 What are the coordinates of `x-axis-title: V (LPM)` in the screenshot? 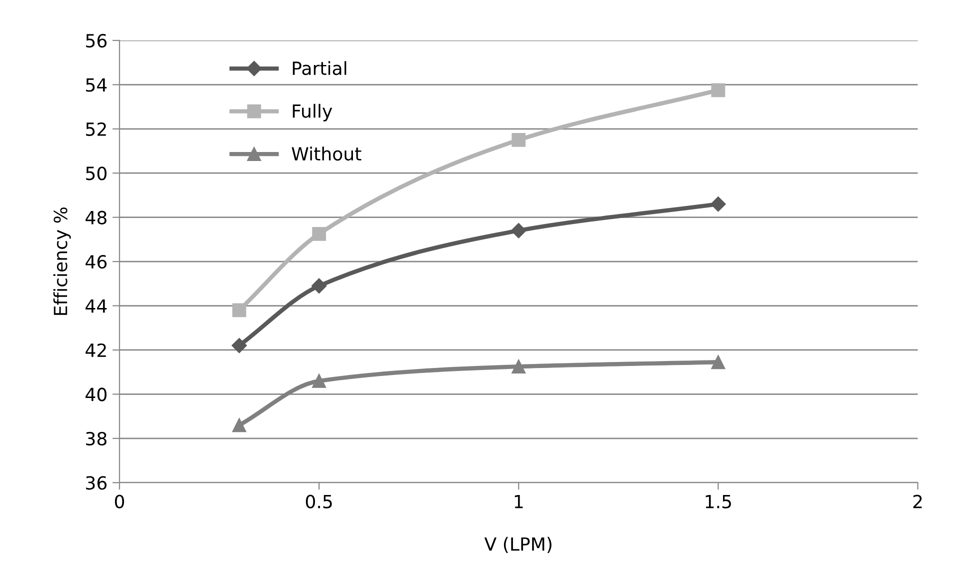 It's located at (518, 545).